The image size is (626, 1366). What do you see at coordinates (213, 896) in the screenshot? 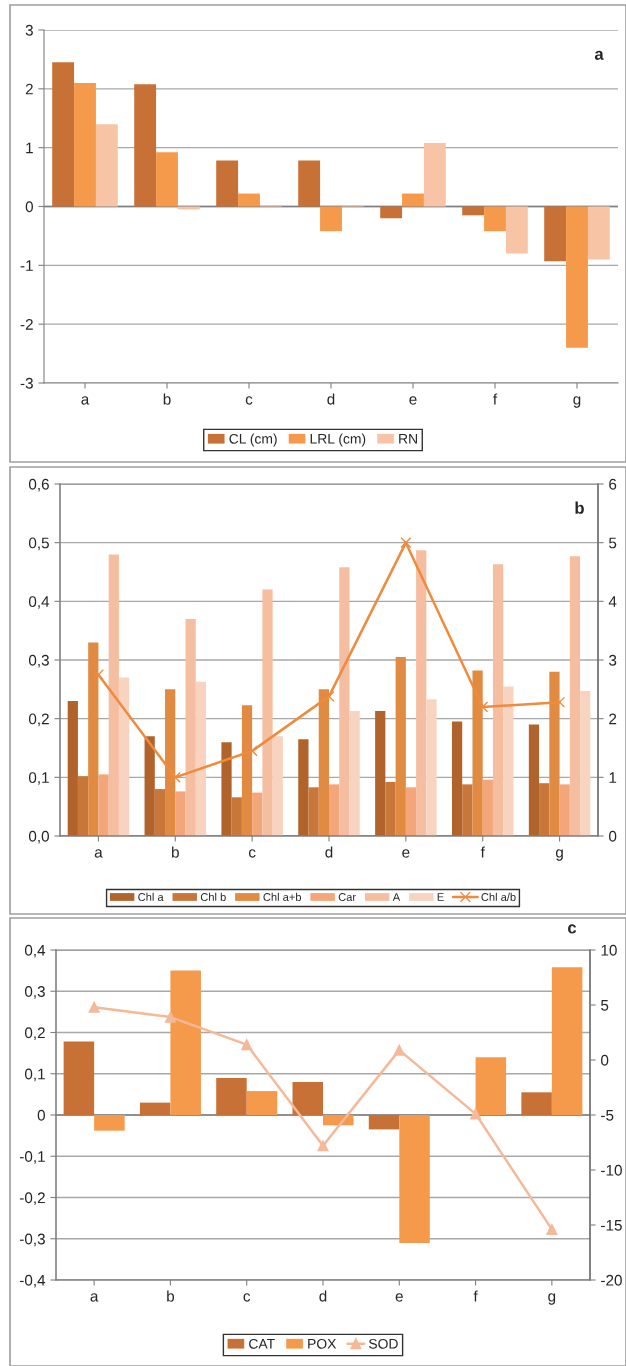
I see `legend-label: Chl b` at bounding box center [213, 896].